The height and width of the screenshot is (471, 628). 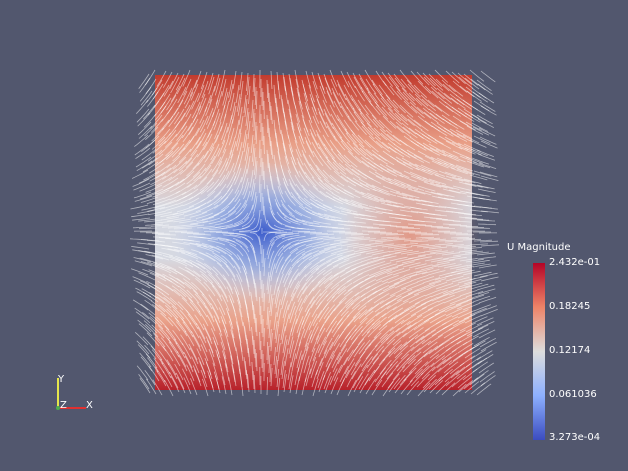 What do you see at coordinates (63, 405) in the screenshot?
I see `axis-label: Z` at bounding box center [63, 405].